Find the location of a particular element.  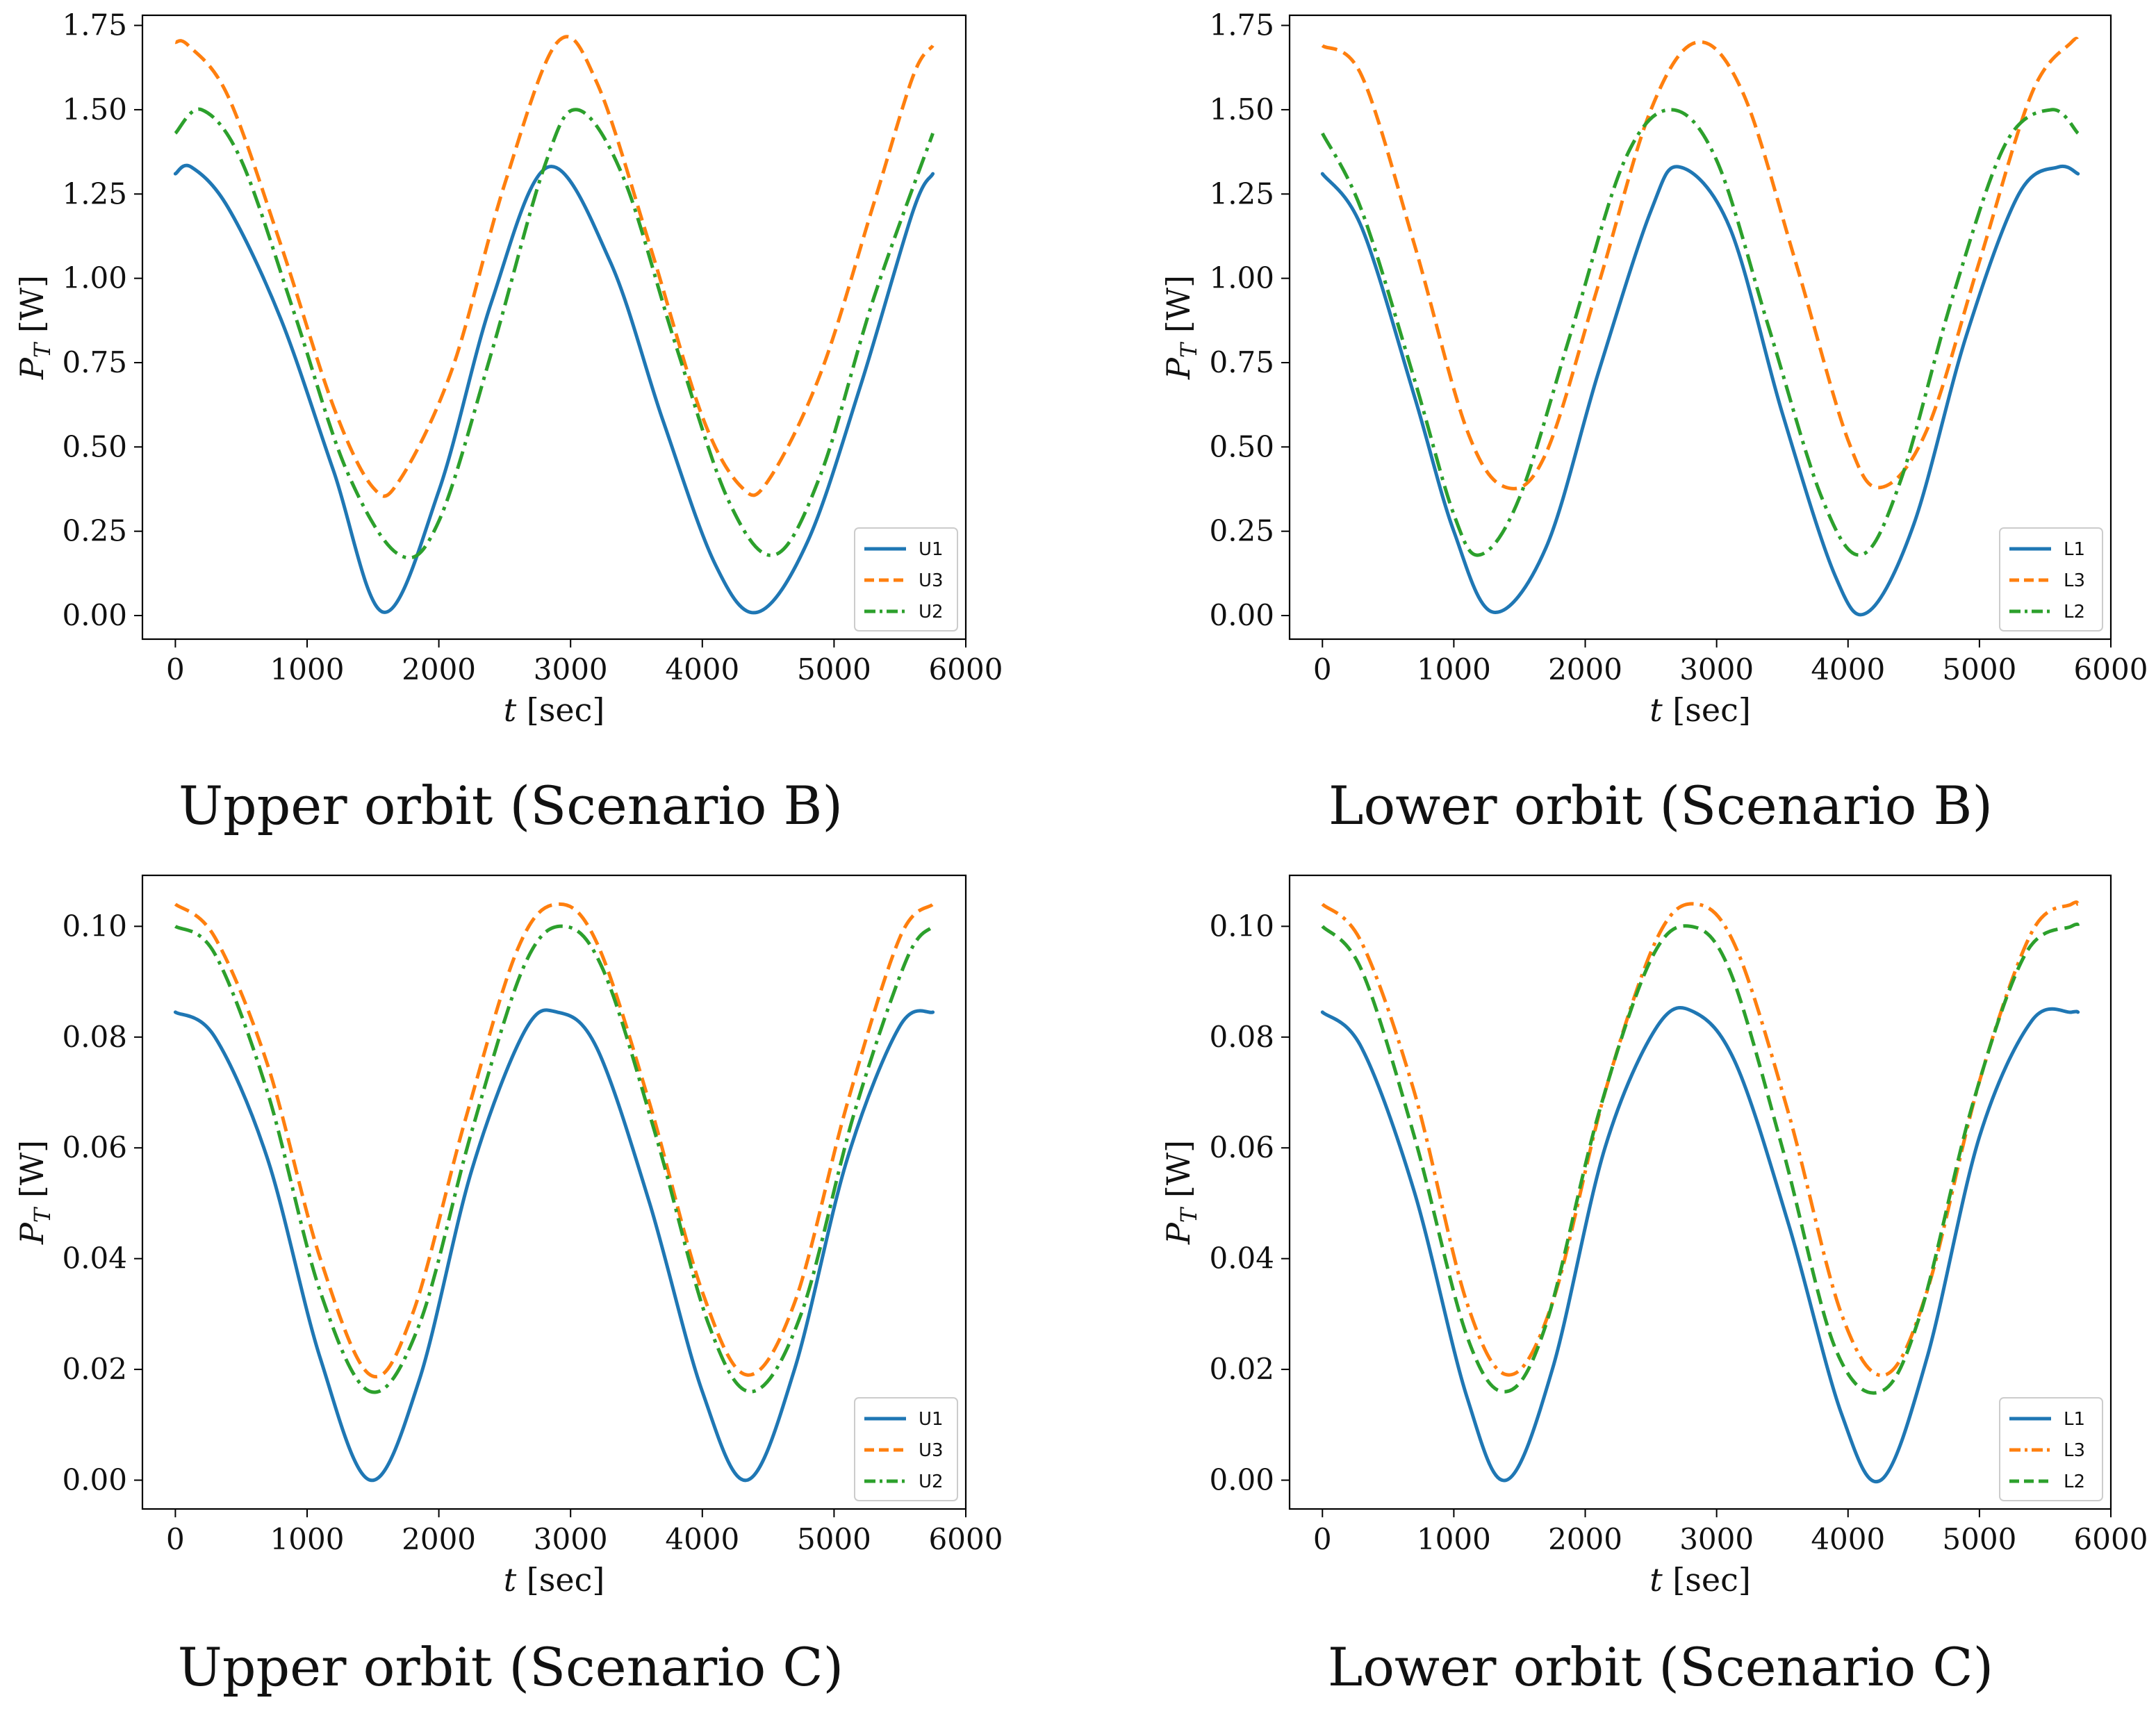

legend-label-l2: L2 is located at coordinates (2074, 612).